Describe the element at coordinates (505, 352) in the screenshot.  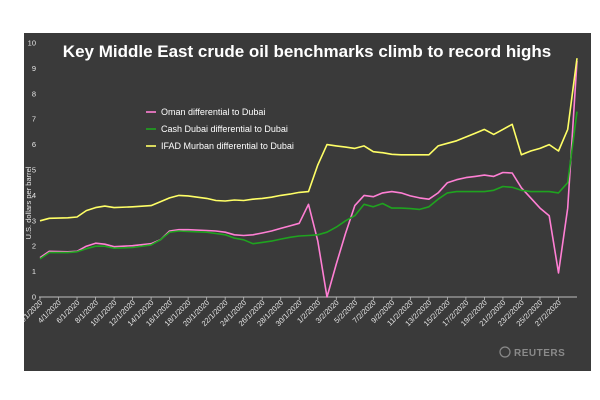
I see `reuters-logo-icon` at that location.